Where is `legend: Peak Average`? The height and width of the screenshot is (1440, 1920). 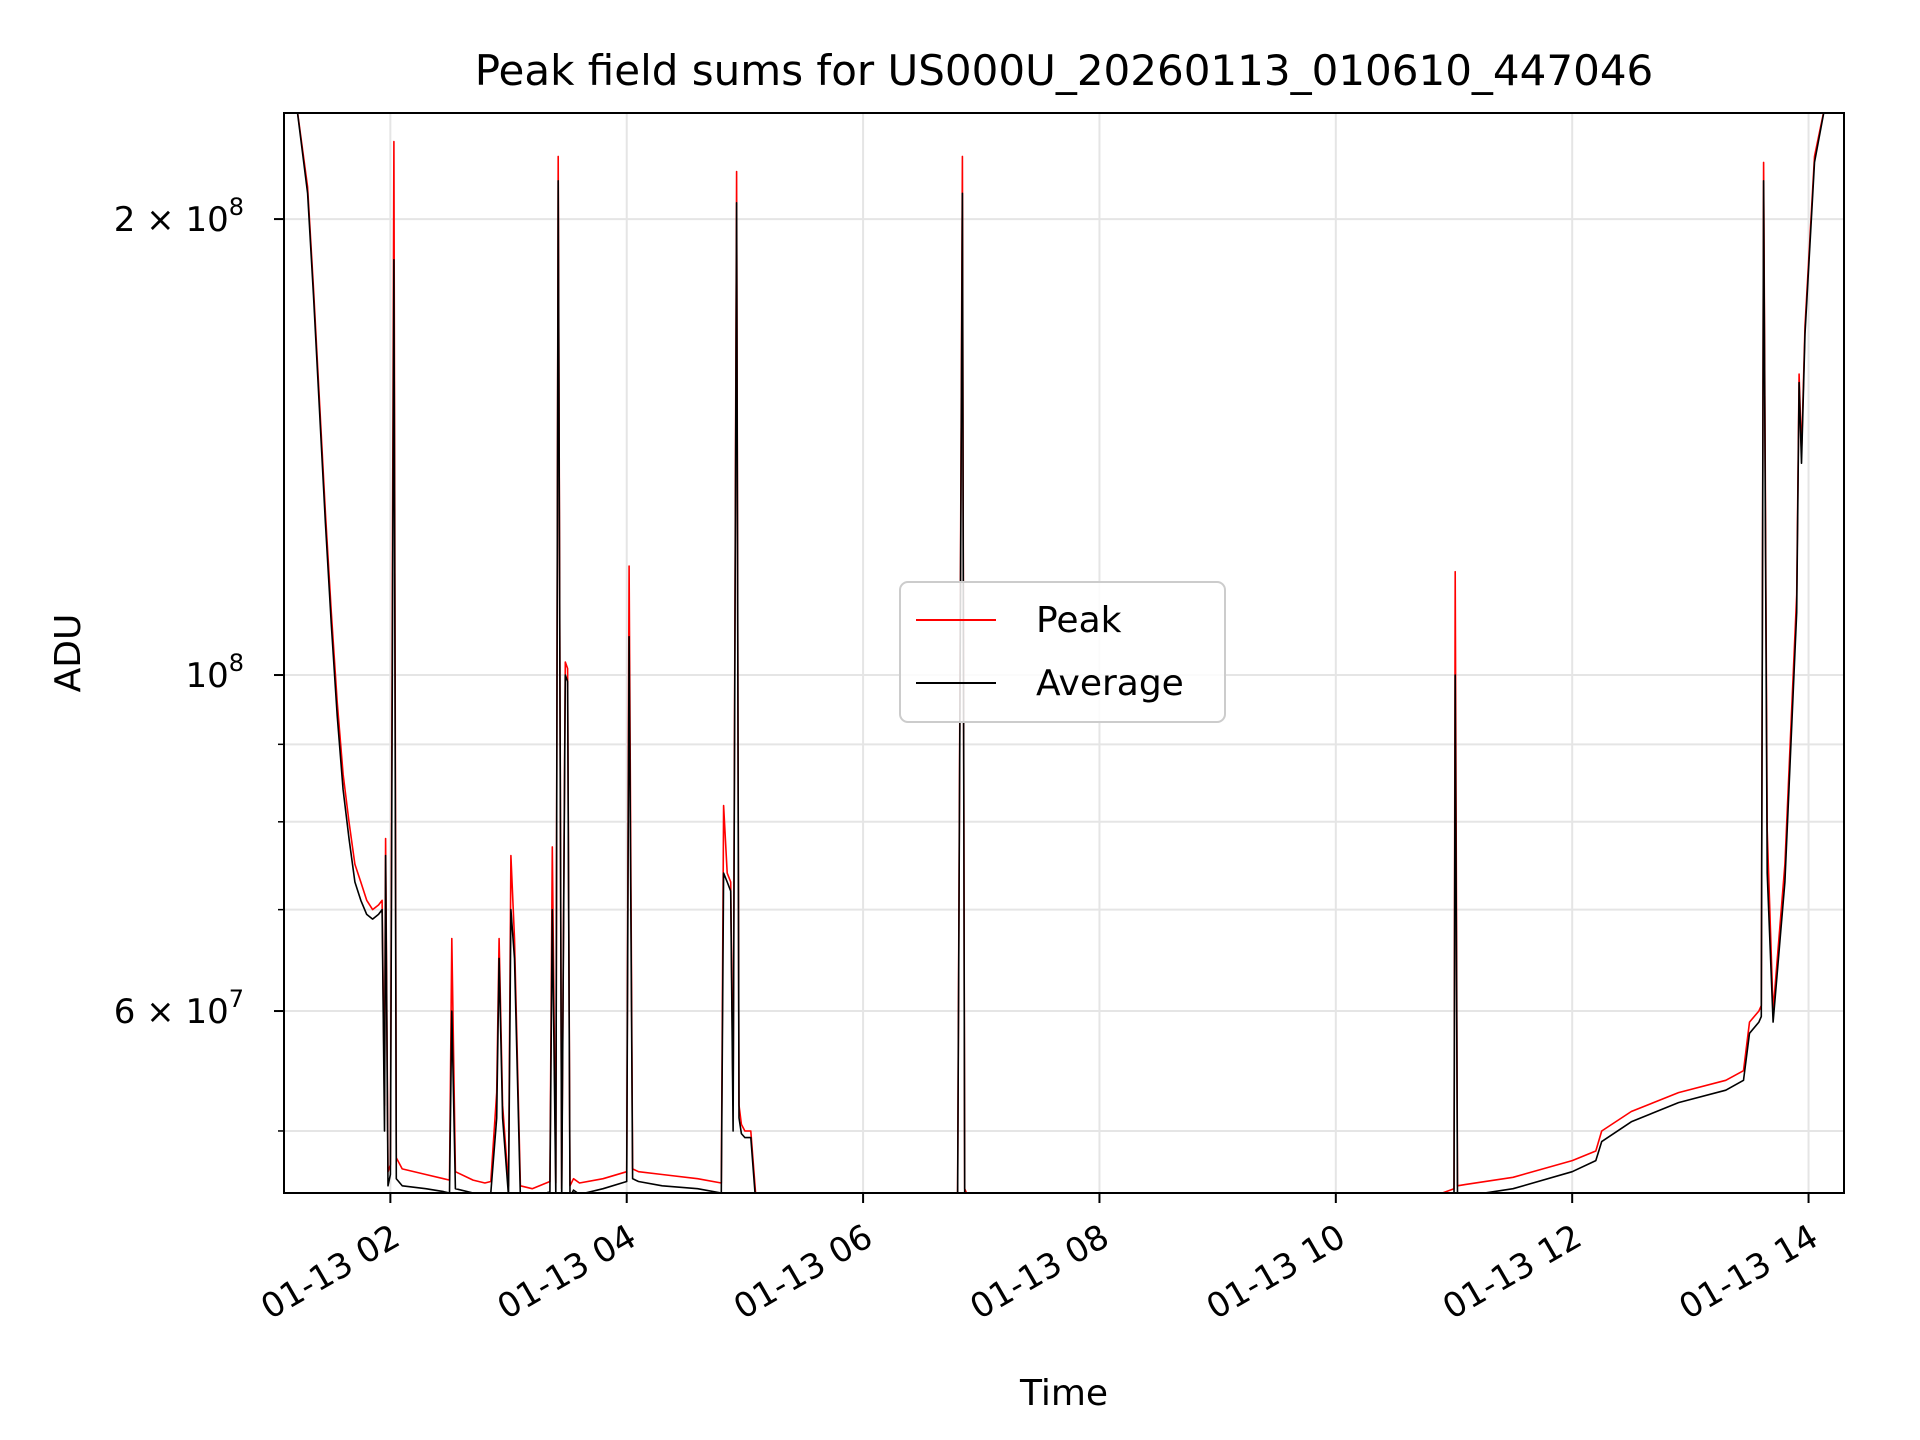
legend: Peak Average is located at coordinates (1062, 652).